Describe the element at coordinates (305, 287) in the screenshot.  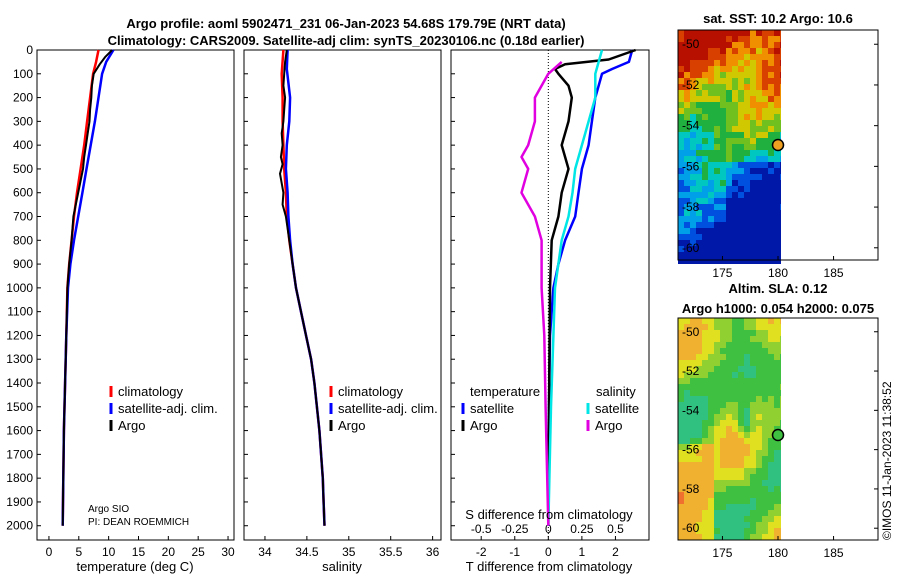
I see `series-line-satellite-adj-clim-` at that location.